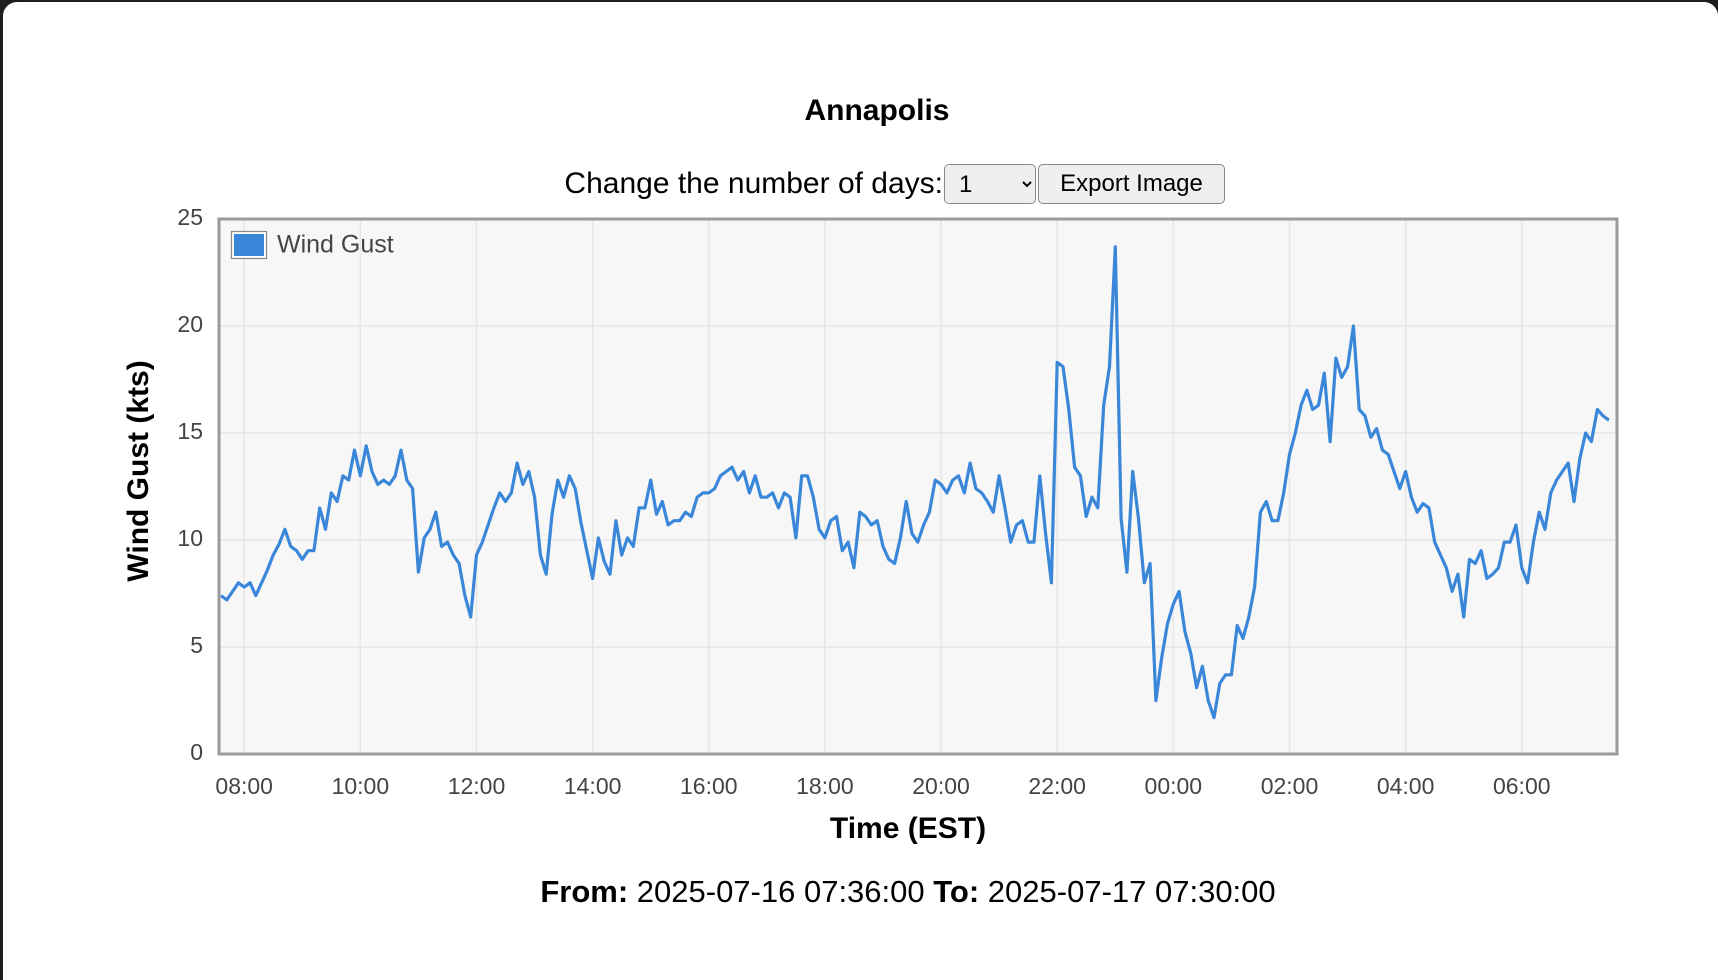 The height and width of the screenshot is (980, 1718). Describe the element at coordinates (990, 184) in the screenshot. I see `days-select: 1` at that location.